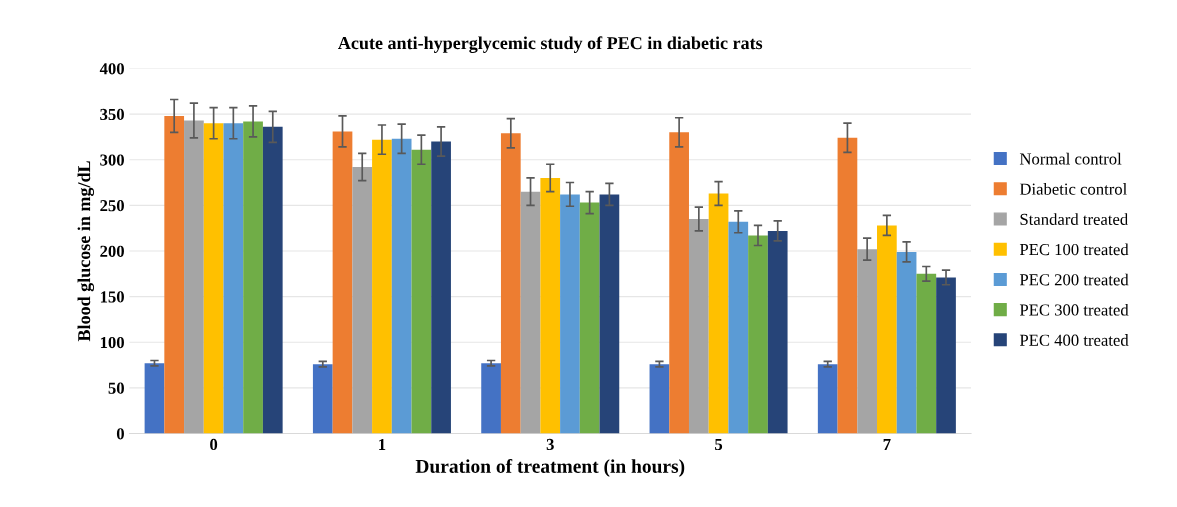 The height and width of the screenshot is (507, 1177). Describe the element at coordinates (719, 445) in the screenshot. I see `x-tick-label: 5` at that location.